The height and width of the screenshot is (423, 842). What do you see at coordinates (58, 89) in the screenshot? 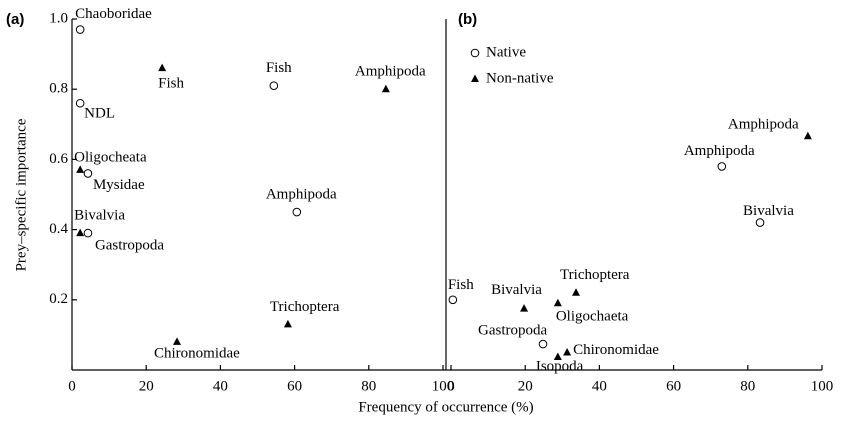
I see `y-tick-label: 0.8` at bounding box center [58, 89].